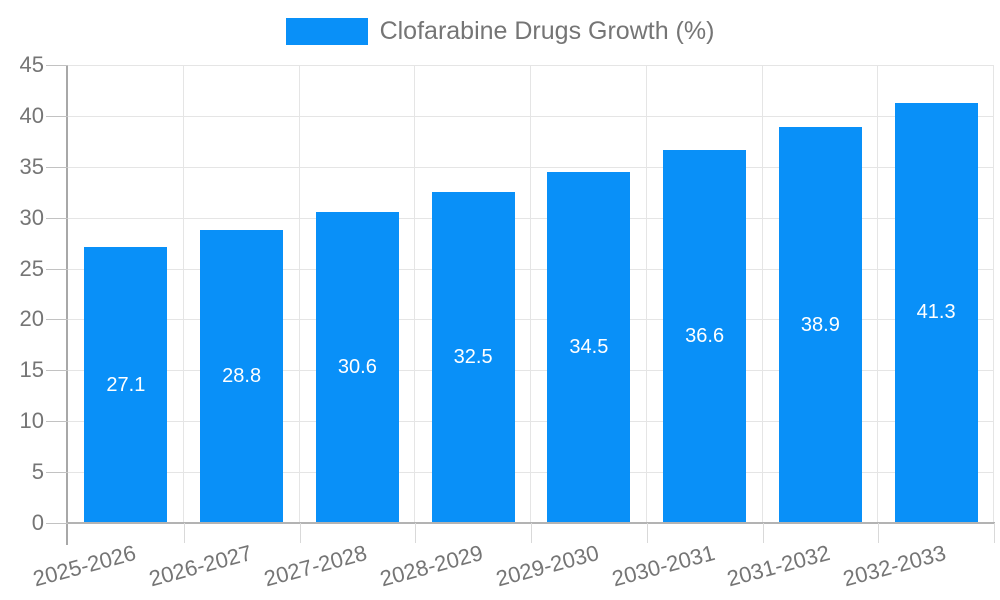 The width and height of the screenshot is (1000, 600). I want to click on bar-value-label: 28.8, so click(242, 375).